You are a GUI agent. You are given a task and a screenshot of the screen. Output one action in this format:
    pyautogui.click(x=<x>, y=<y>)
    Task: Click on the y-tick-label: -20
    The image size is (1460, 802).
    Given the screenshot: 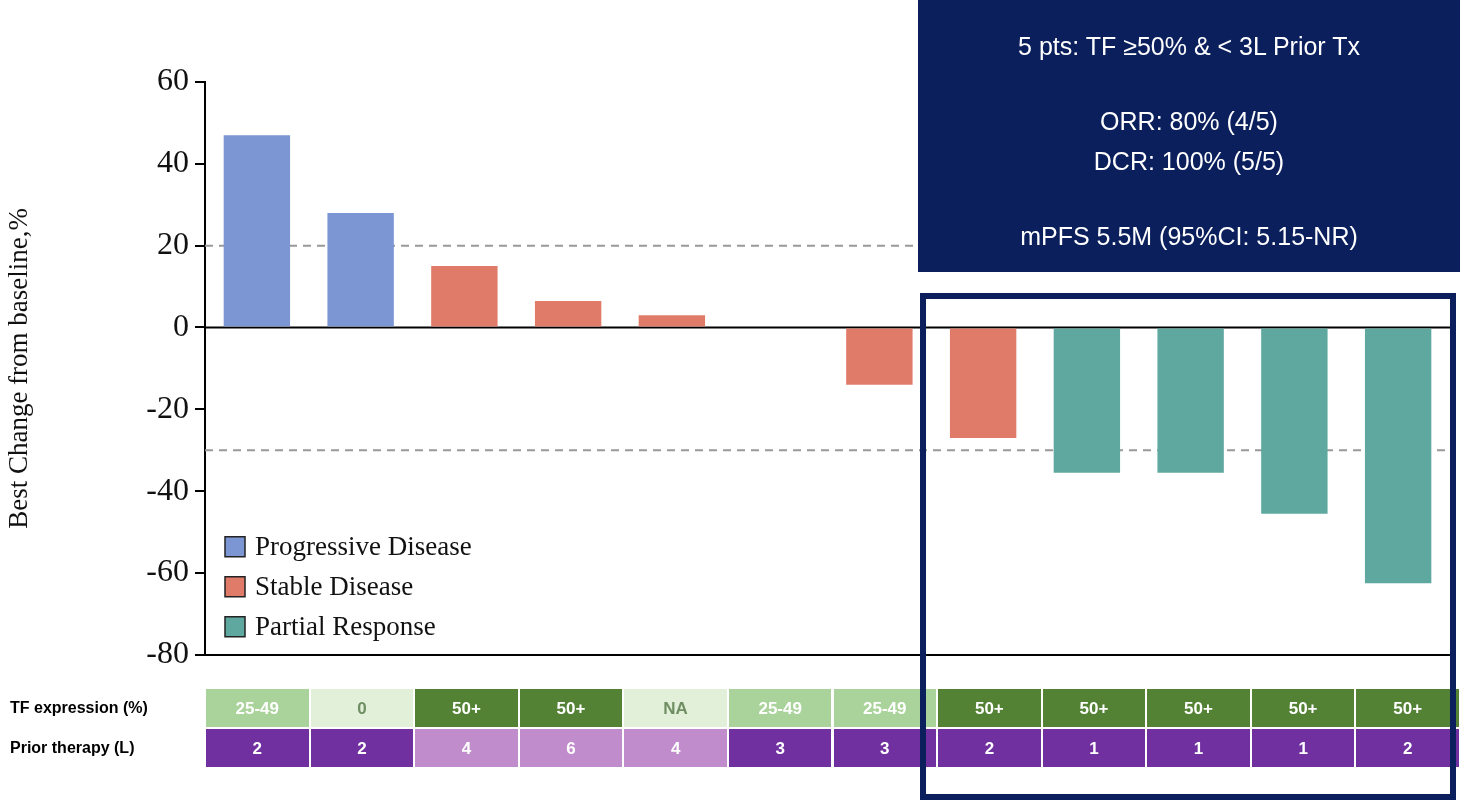 What is the action you would take?
    pyautogui.click(x=167, y=406)
    